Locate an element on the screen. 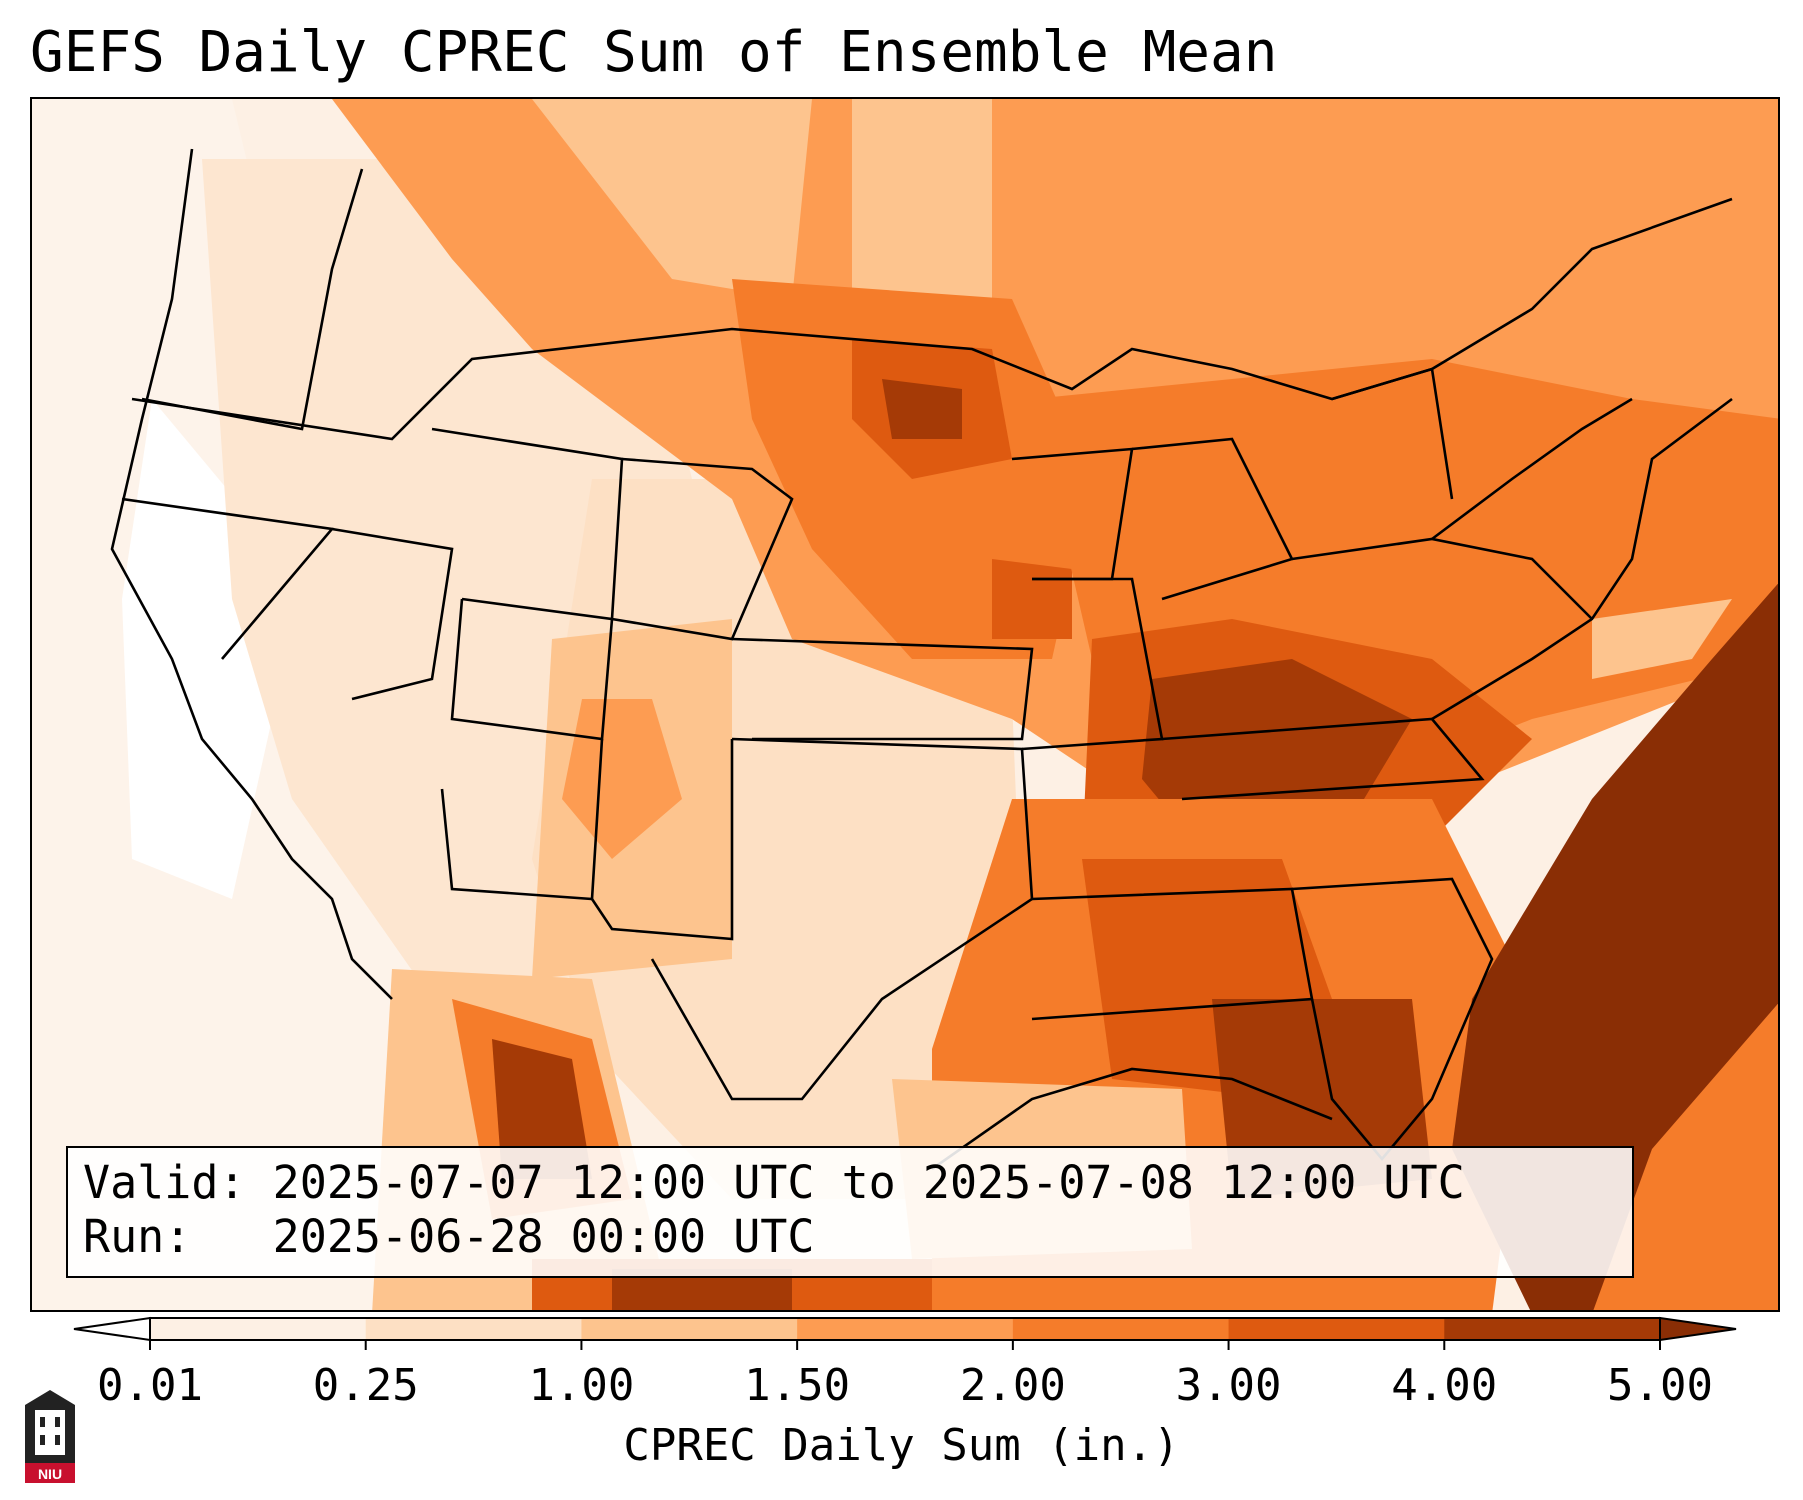  colorbar-border is located at coordinates (905, 1329).